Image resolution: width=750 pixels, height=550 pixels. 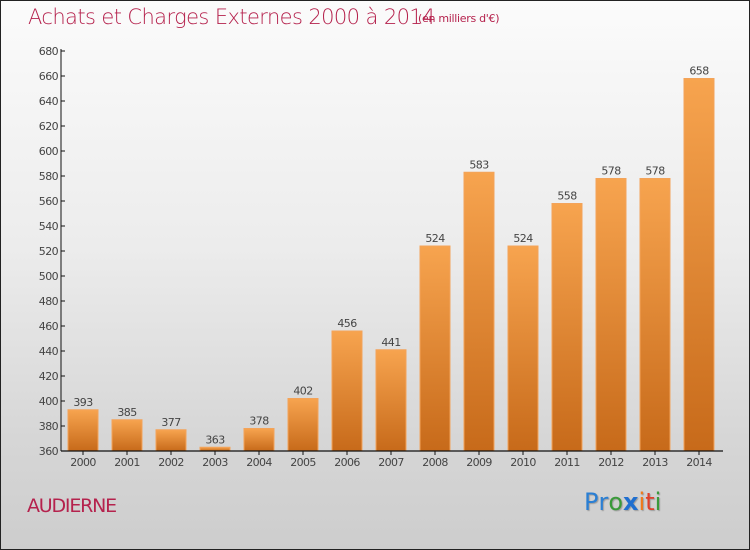 What do you see at coordinates (603, 502) in the screenshot?
I see `logo-letter: r` at bounding box center [603, 502].